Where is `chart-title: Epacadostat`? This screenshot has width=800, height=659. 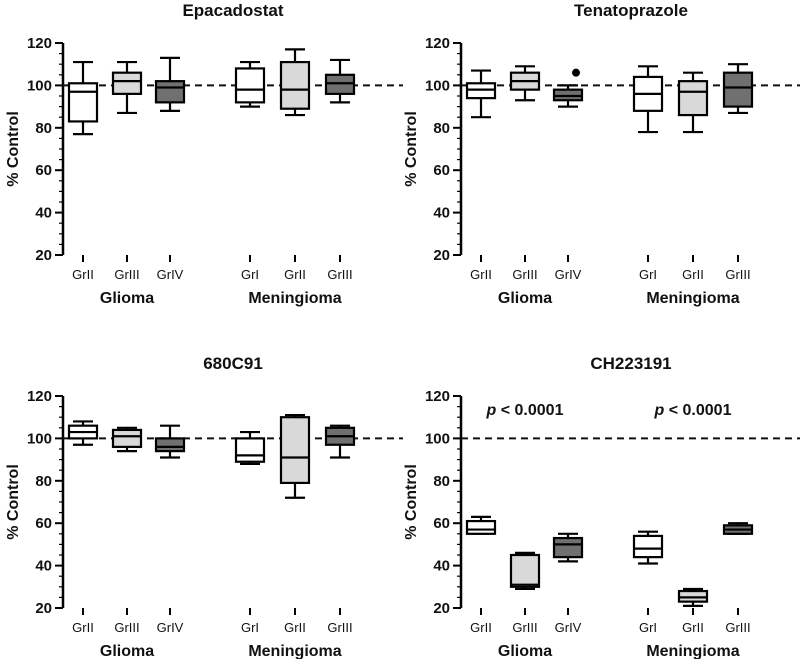 chart-title: Epacadostat is located at coordinates (232, 10).